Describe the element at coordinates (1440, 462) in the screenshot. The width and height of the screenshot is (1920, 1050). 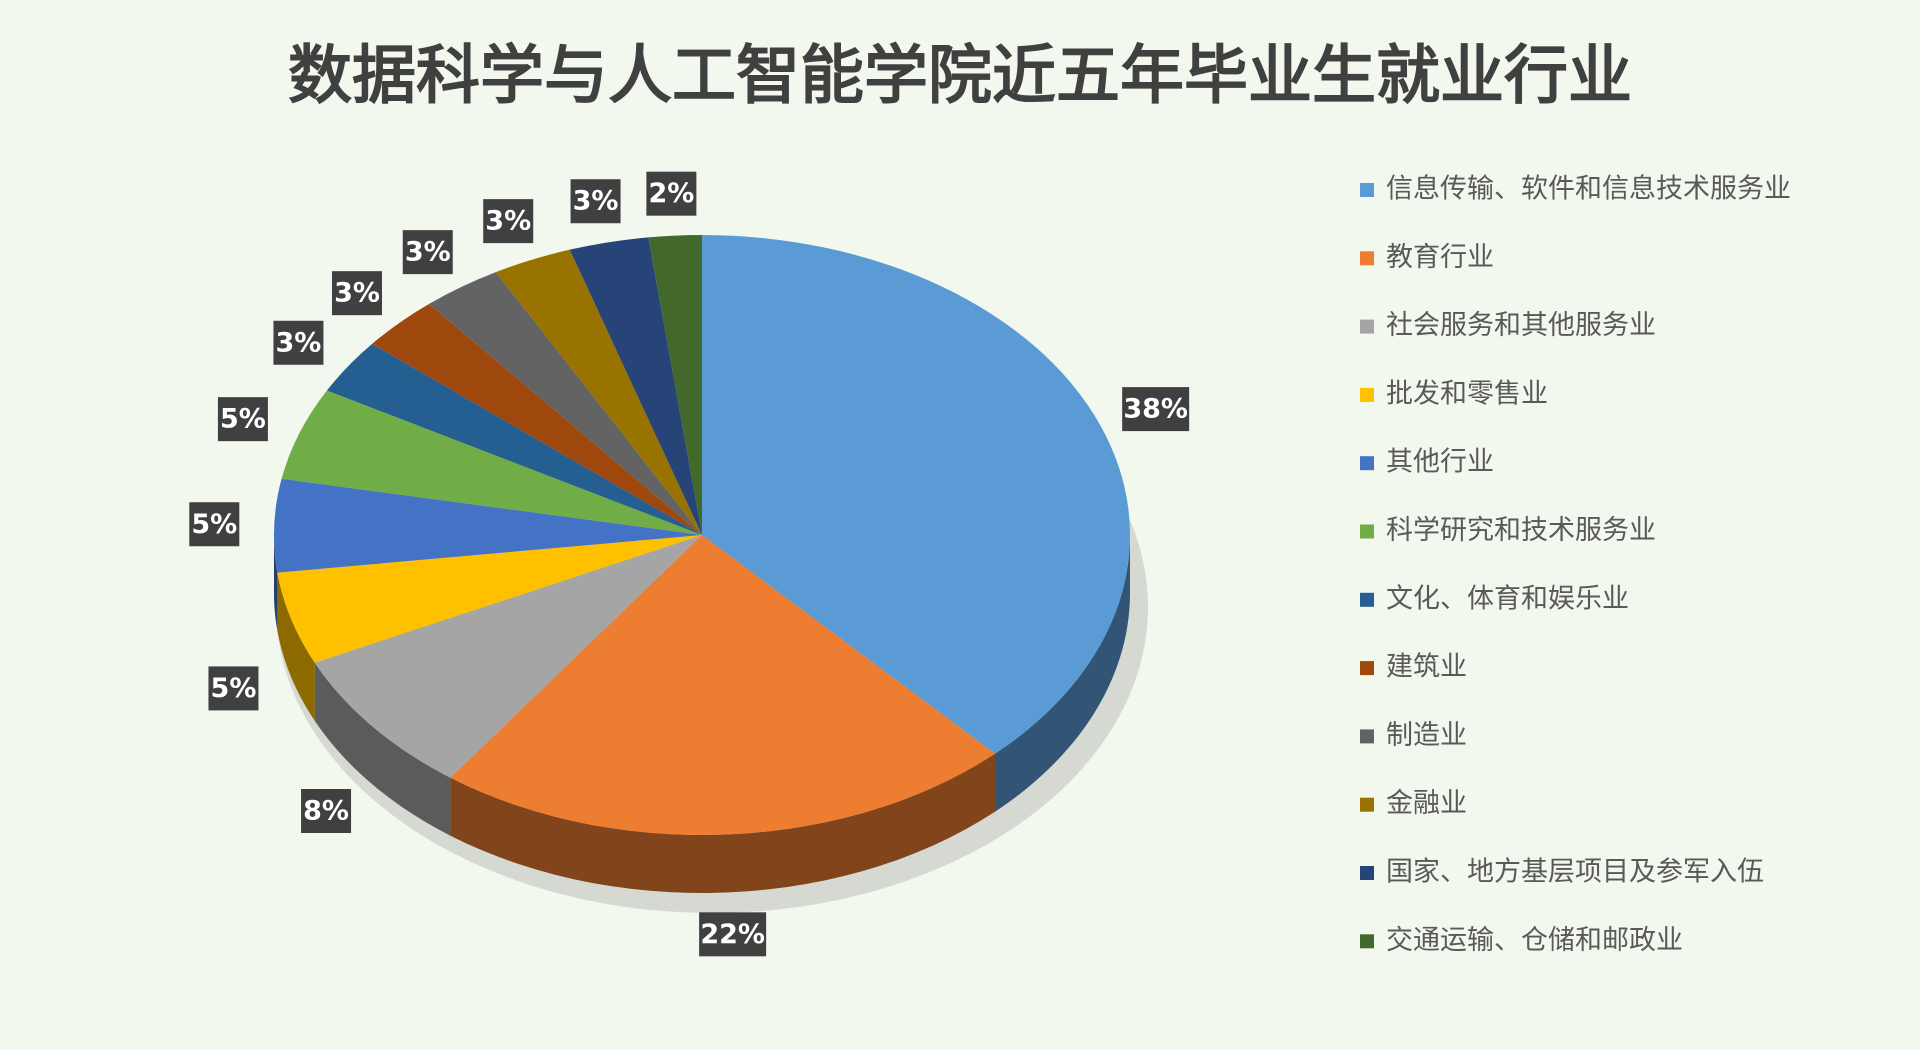
I see `legend-label: 其他行业` at that location.